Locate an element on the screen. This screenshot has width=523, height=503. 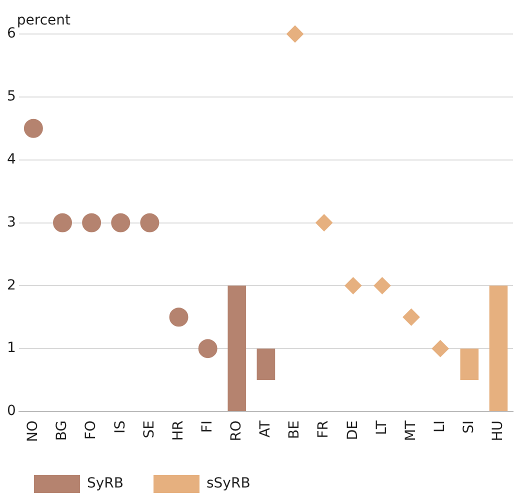
x-tick-label: SI is located at coordinates (469, 427).